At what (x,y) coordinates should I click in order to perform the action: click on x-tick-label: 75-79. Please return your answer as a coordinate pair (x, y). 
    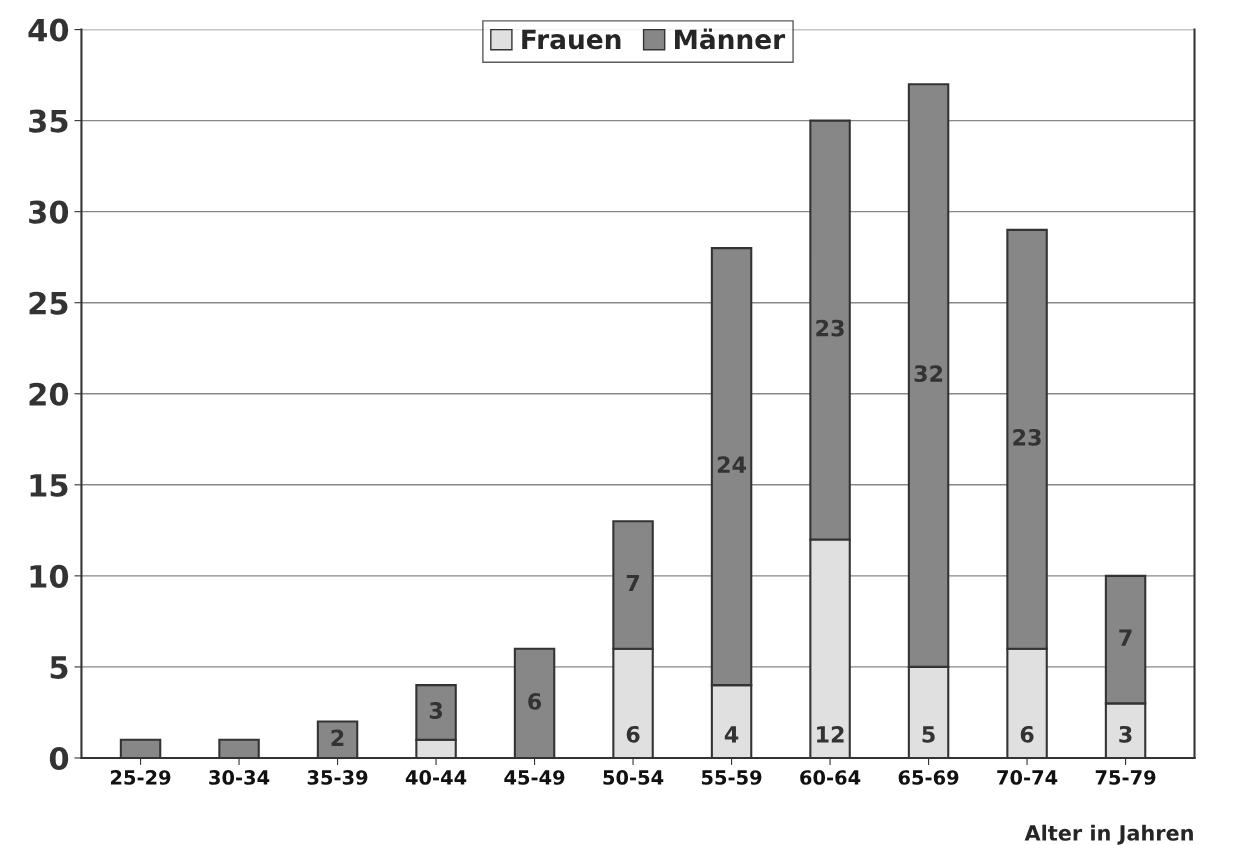
    Looking at the image, I should click on (1125, 777).